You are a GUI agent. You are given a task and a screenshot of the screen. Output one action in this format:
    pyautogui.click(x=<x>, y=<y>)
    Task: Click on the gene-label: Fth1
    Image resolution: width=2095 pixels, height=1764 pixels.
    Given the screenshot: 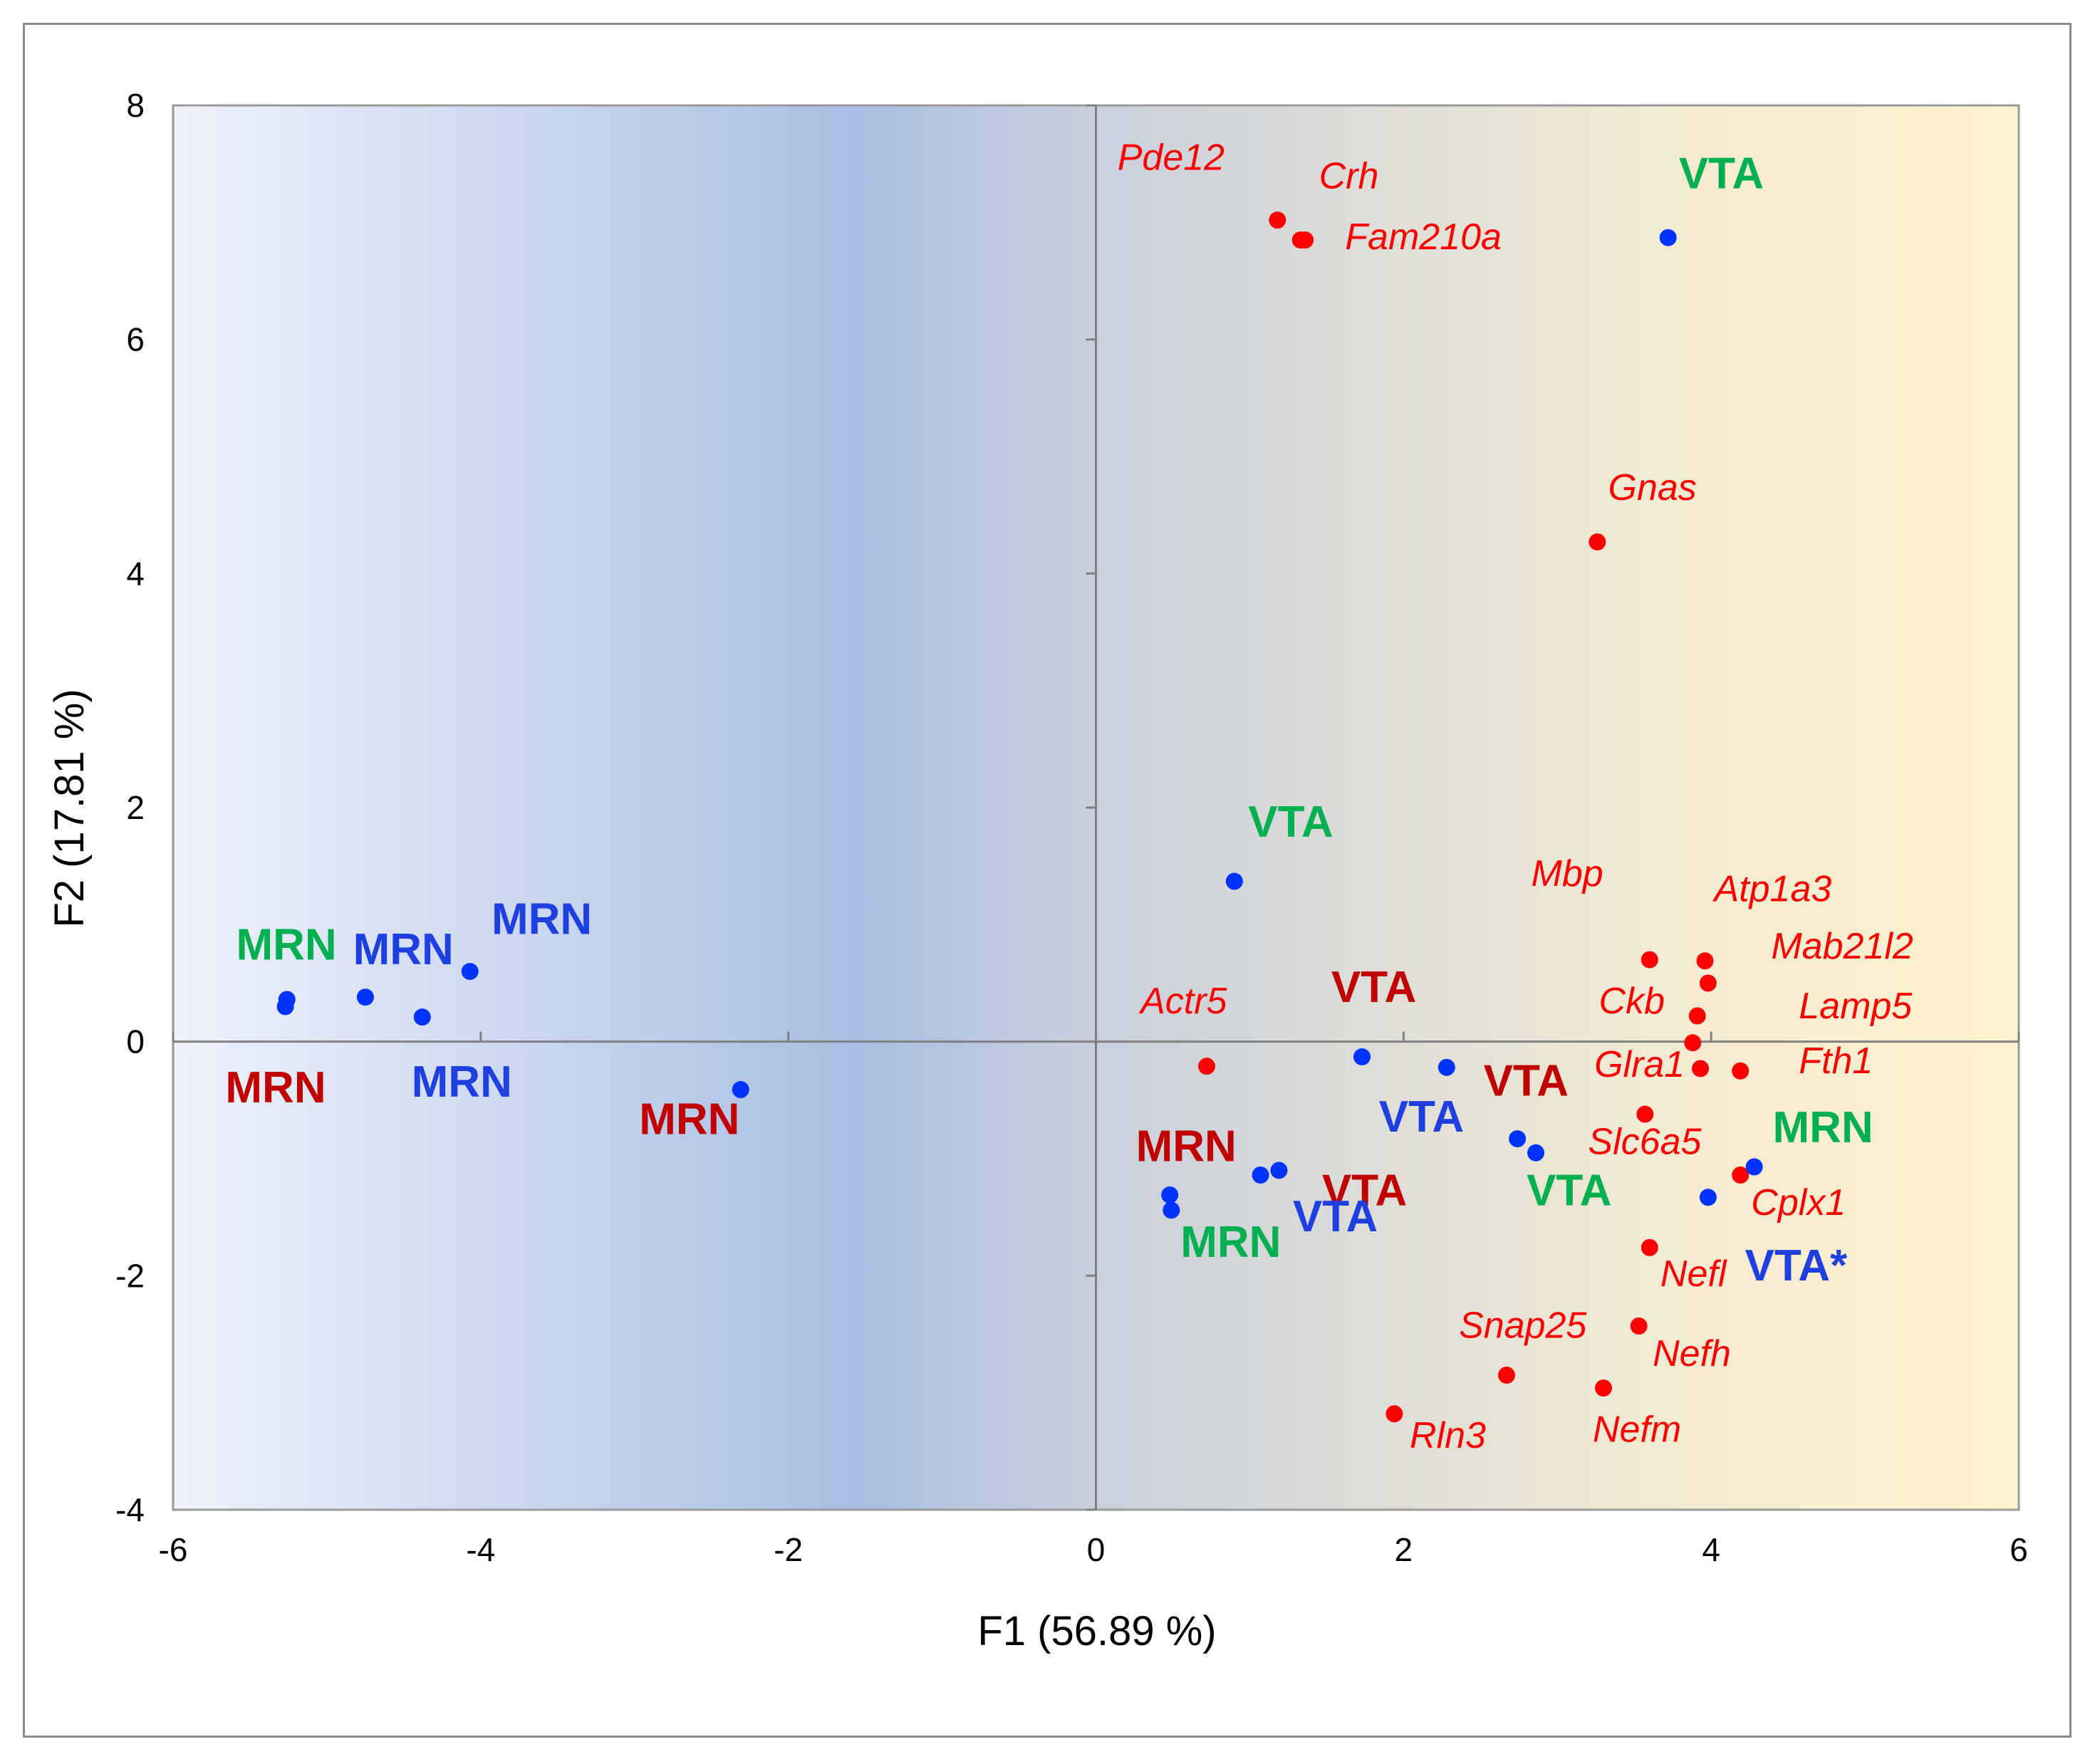 What is the action you would take?
    pyautogui.click(x=1836, y=1061)
    